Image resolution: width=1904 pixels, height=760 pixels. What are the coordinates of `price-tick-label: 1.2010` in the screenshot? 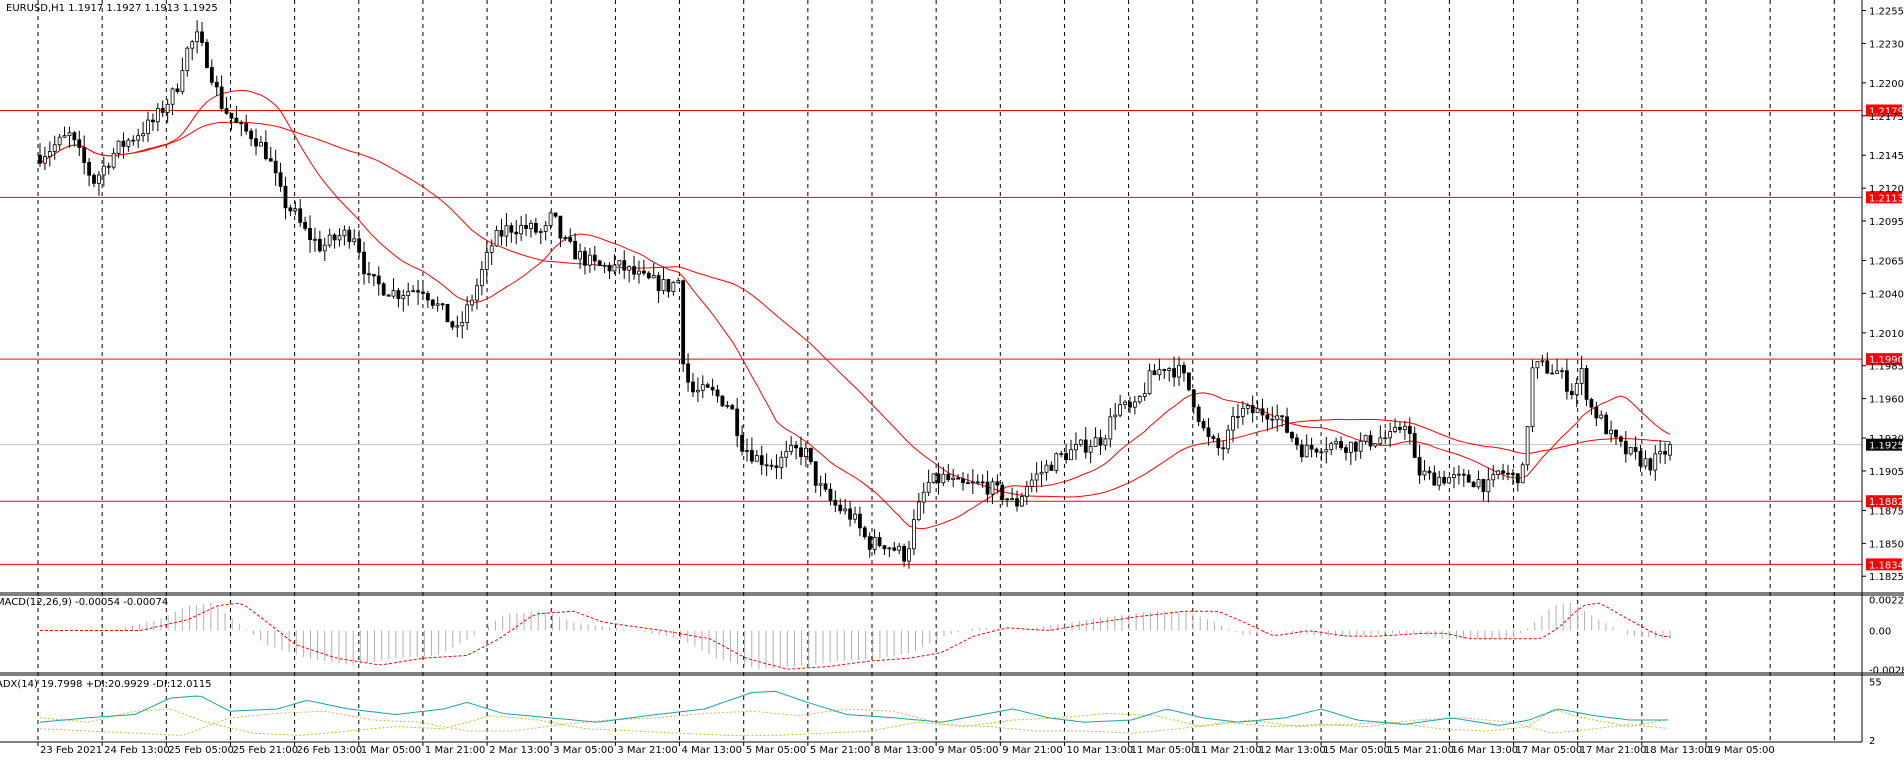 It's located at (1886, 334).